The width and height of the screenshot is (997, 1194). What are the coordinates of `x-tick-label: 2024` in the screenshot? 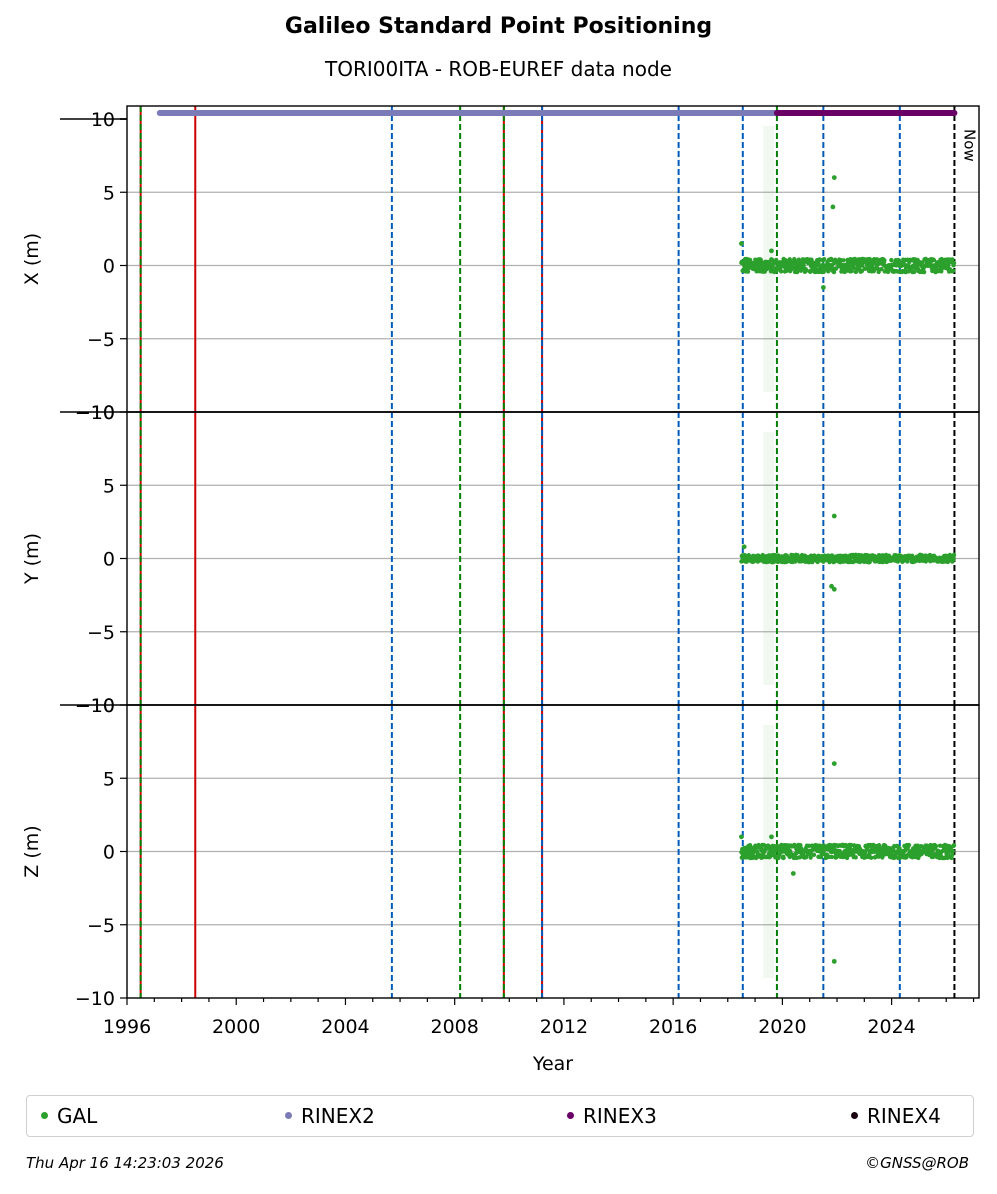 It's located at (891, 1027).